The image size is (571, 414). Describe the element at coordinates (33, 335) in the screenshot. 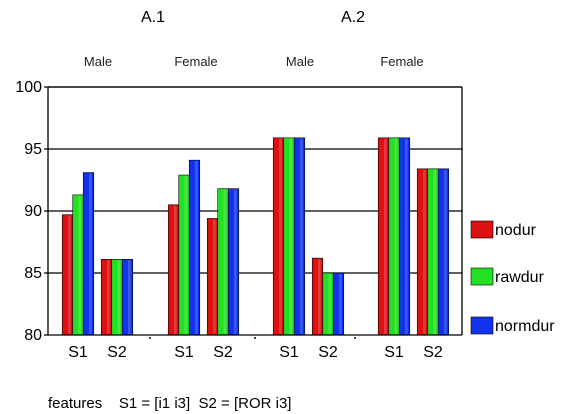

I see `y-tick-label: 80` at that location.